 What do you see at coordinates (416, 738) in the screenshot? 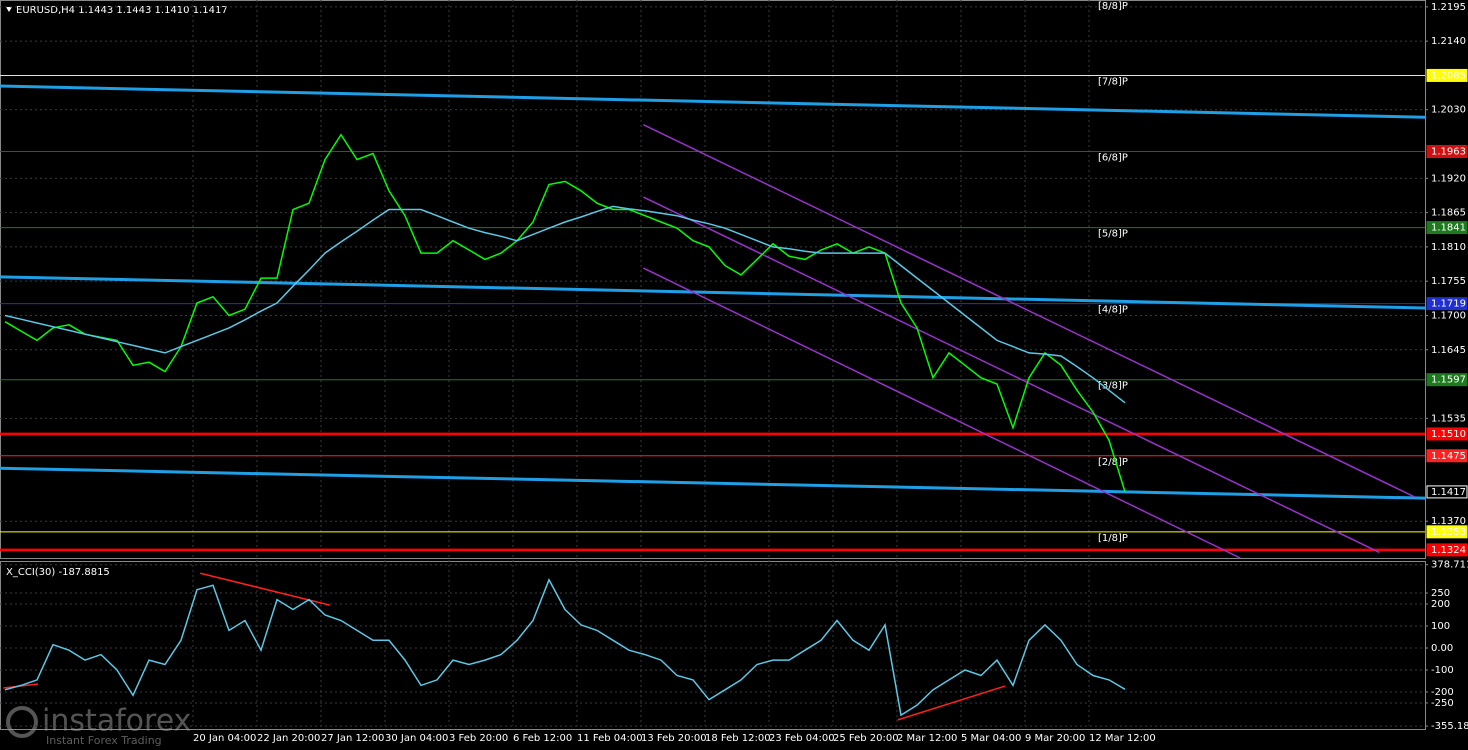
I see `x-tick-label: 30 Jan 04:00` at bounding box center [416, 738].